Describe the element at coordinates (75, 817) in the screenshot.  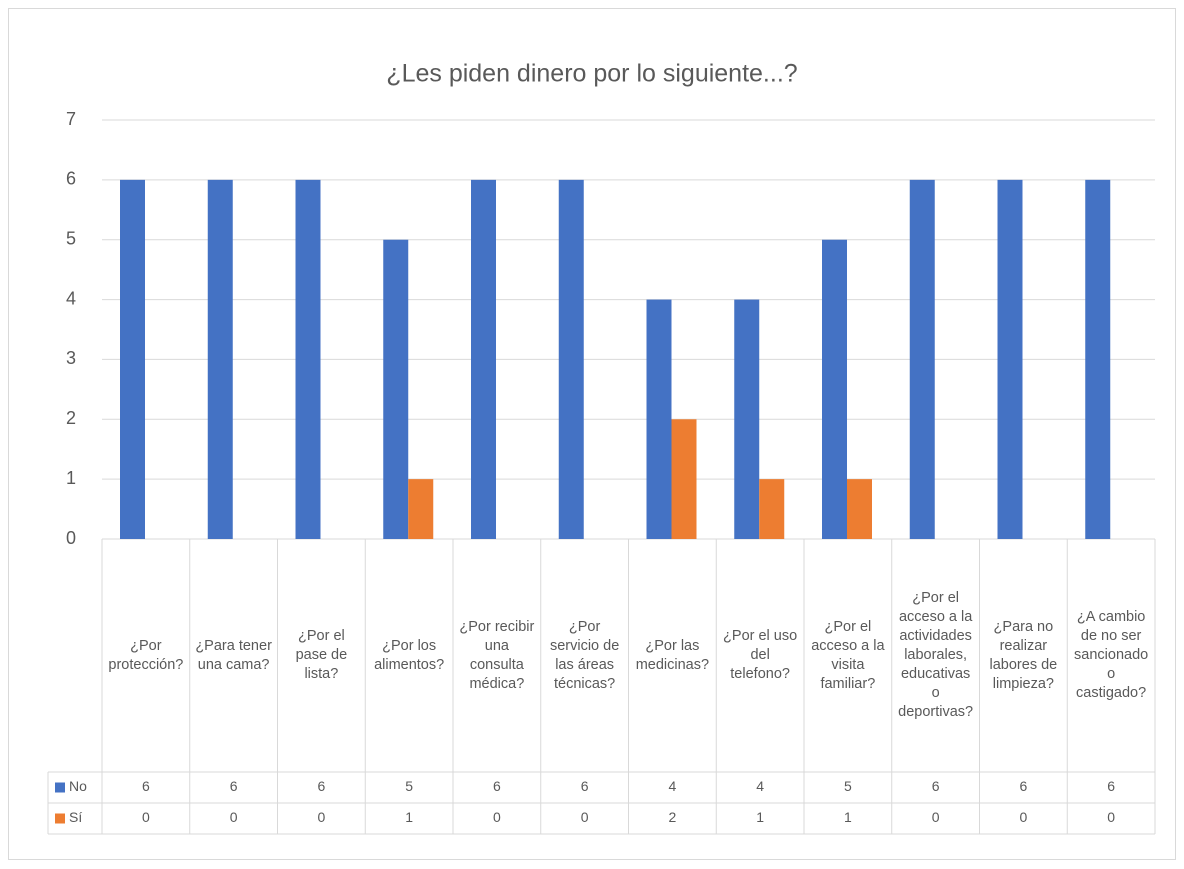
I see `legend-label: Sí` at that location.